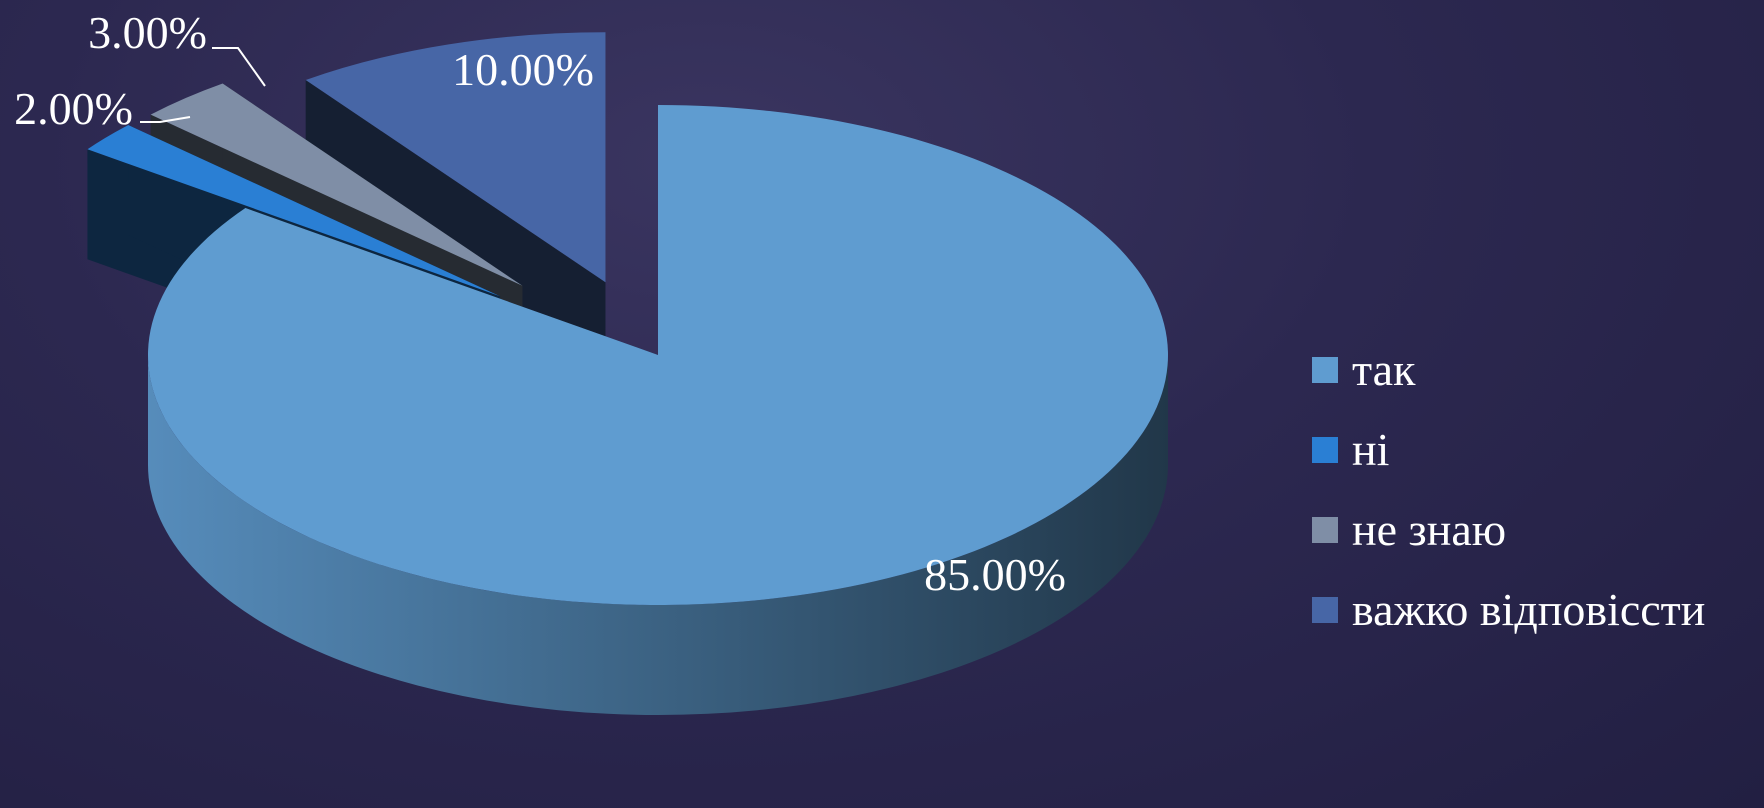 This screenshot has height=808, width=1764. Describe the element at coordinates (1371, 449) in the screenshot. I see `legend-label-ni: ні` at that location.